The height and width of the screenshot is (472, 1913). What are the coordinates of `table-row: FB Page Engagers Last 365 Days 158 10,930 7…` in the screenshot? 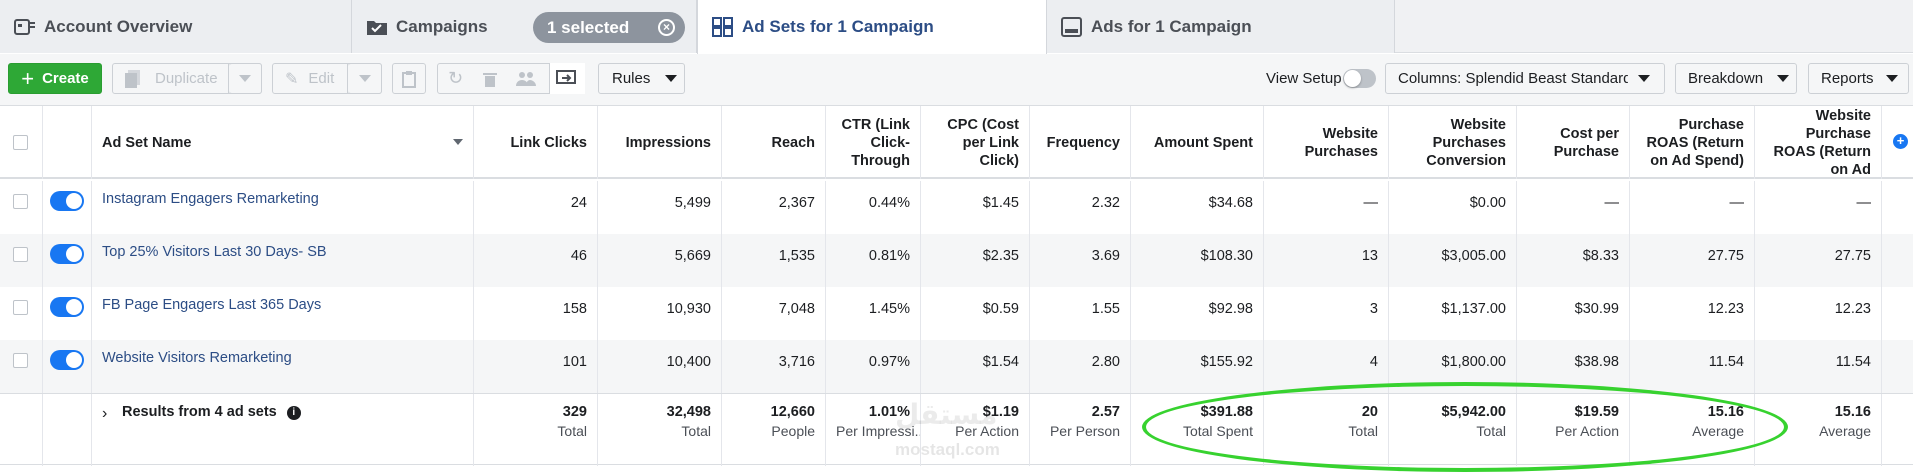 It's located at (956, 313).